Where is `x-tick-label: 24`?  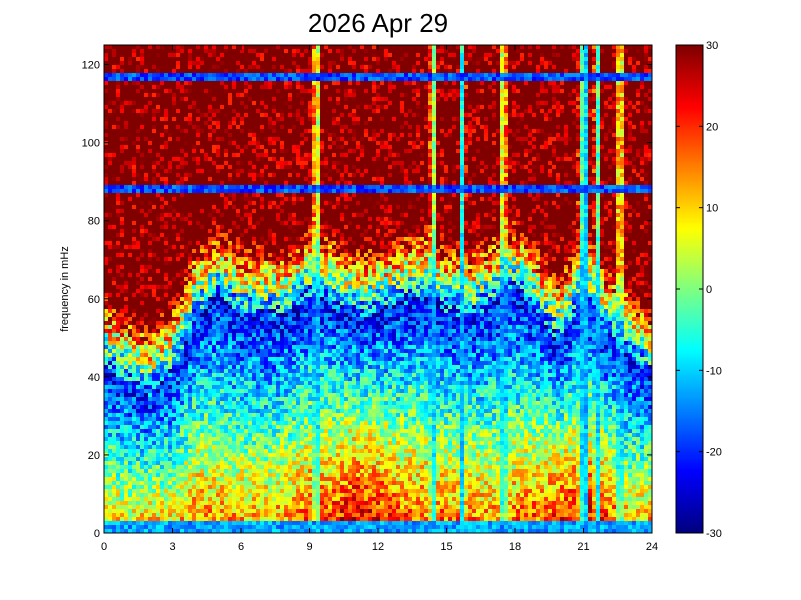
x-tick-label: 24 is located at coordinates (652, 547).